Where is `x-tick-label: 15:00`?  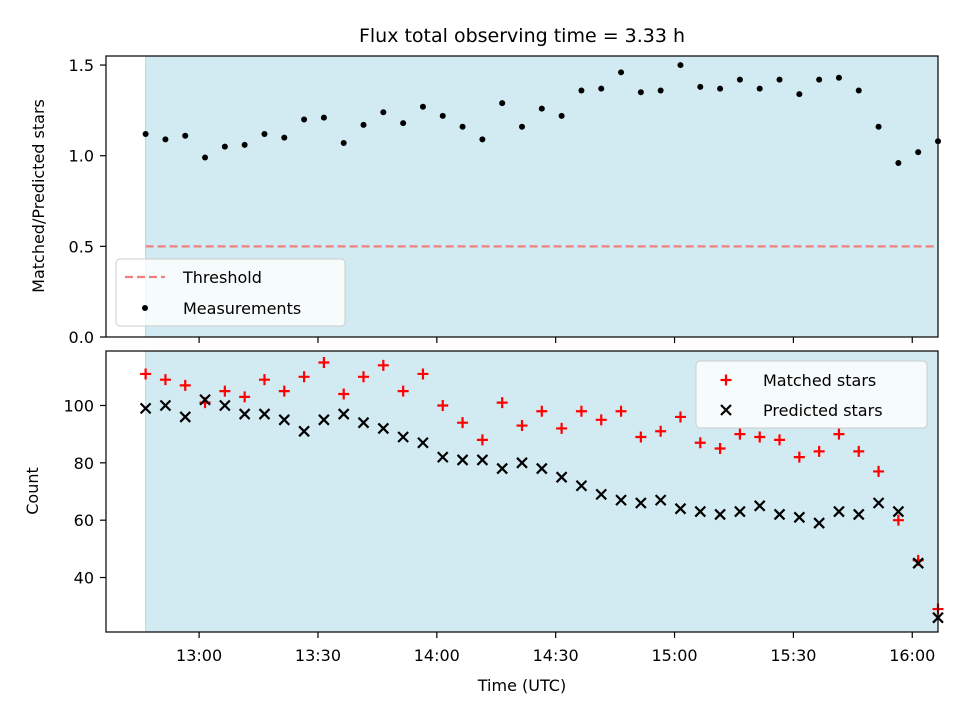 x-tick-label: 15:00 is located at coordinates (674, 655).